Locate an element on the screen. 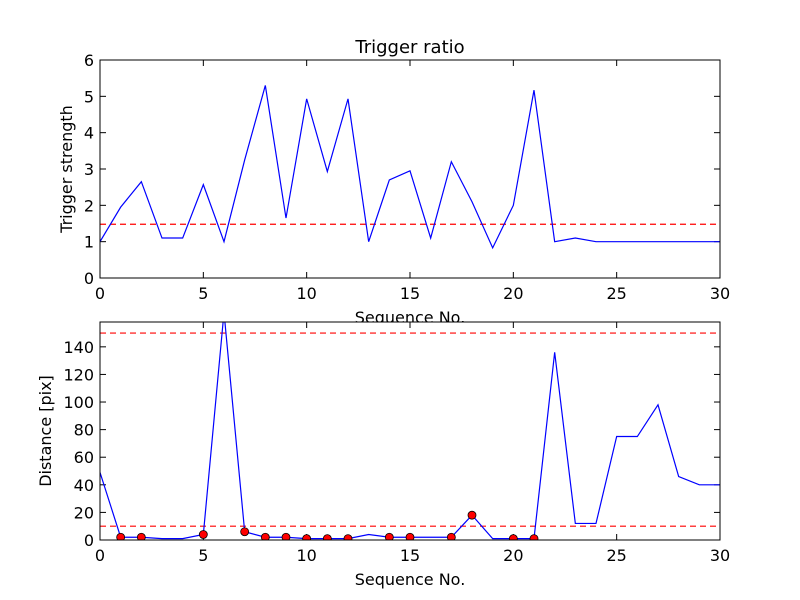  y-tick-label: 4 is located at coordinates (89, 133).